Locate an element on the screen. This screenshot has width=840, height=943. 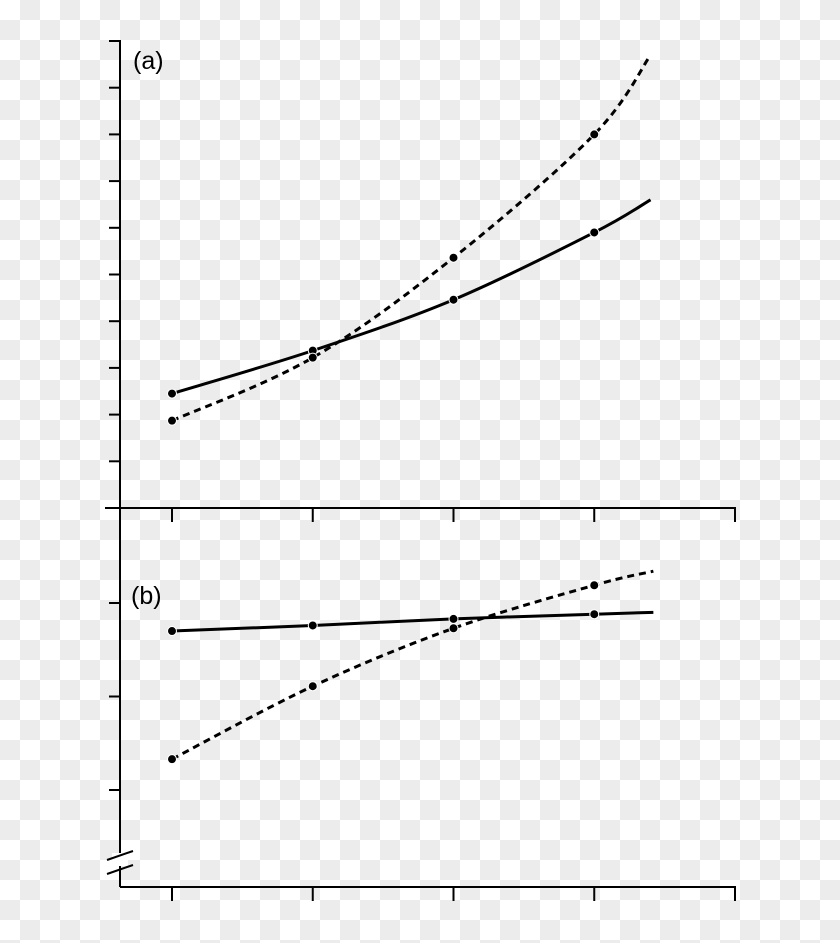
series-solid-line-b is located at coordinates (412, 621).